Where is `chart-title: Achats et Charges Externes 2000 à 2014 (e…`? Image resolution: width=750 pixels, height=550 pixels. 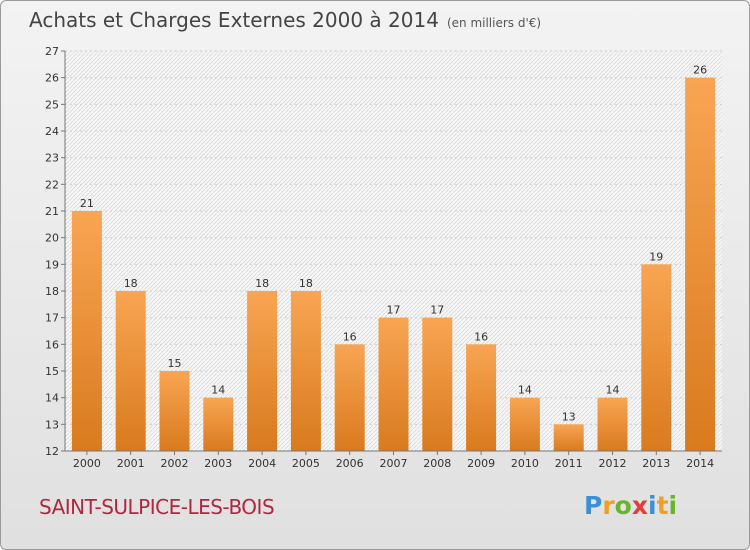 chart-title: Achats et Charges Externes 2000 à 2014 (e… is located at coordinates (285, 20).